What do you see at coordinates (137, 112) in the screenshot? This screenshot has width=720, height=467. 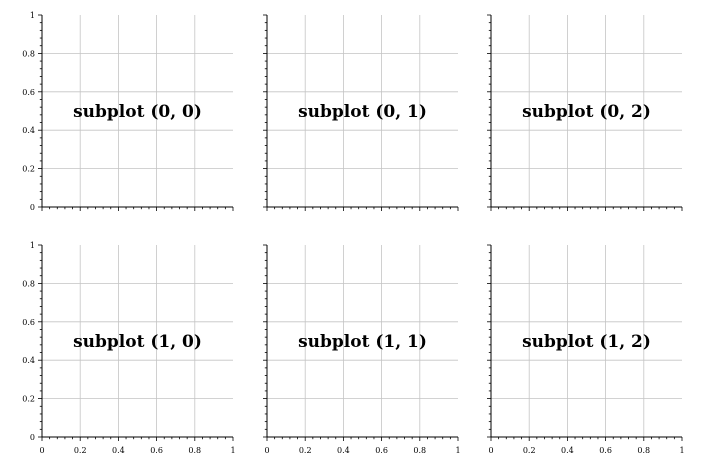 I see `subplot-label: subplot (0, 0)` at bounding box center [137, 112].